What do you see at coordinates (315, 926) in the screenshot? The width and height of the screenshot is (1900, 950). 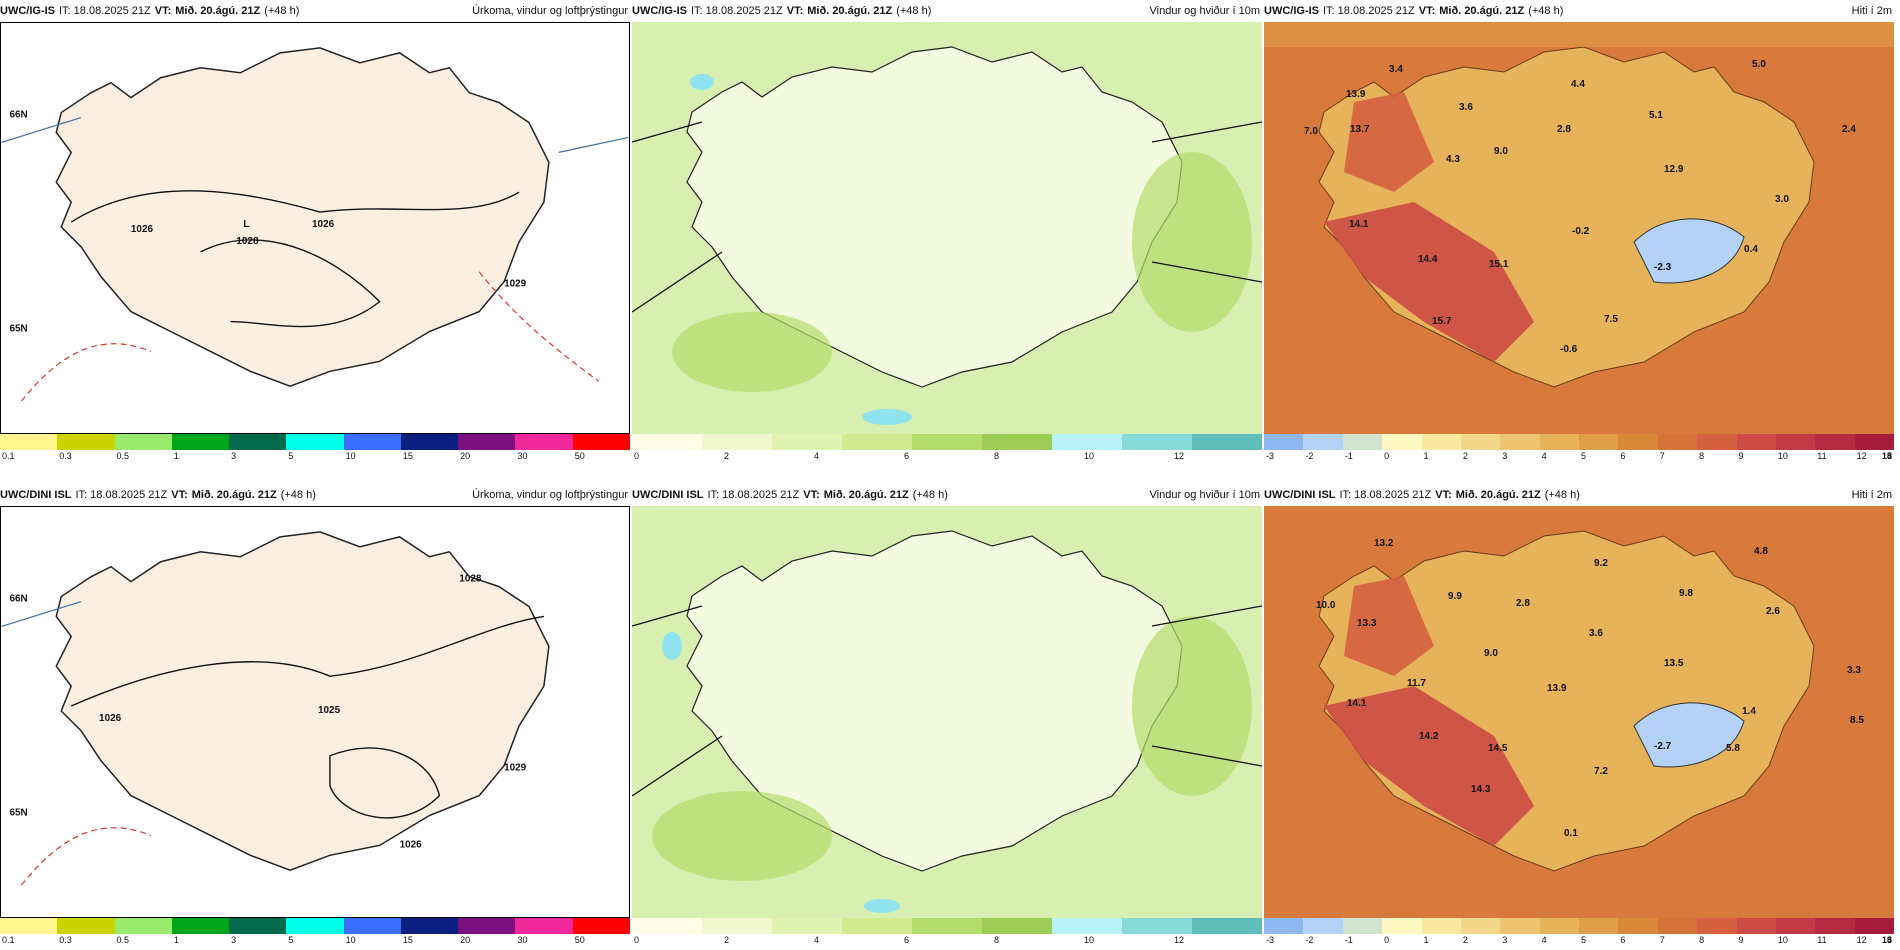 I see `precip-colorbar` at bounding box center [315, 926].